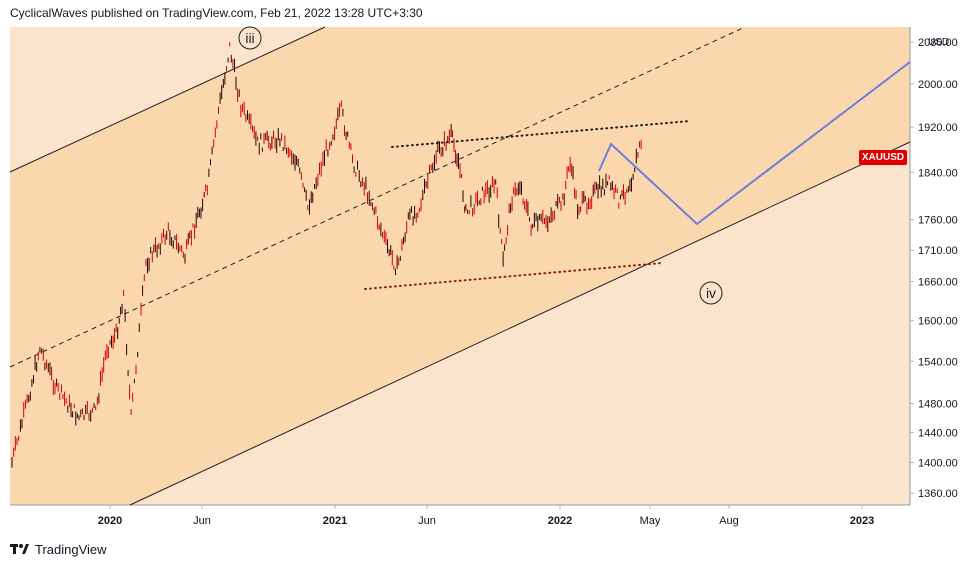 Image resolution: width=977 pixels, height=573 pixels. Describe the element at coordinates (938, 85) in the screenshot. I see `y-tick-label: 2000.00` at that location.